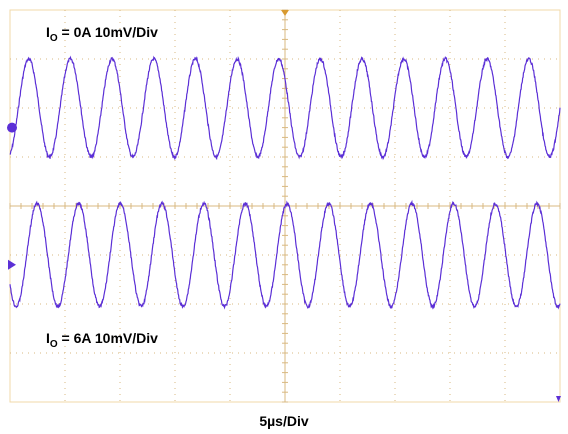 Image resolution: width=568 pixels, height=434 pixels. Describe the element at coordinates (102, 187) in the screenshot. I see `trace-labels: IO = 0A 10mV/Div IO = 6A 10mV/Div` at that location.